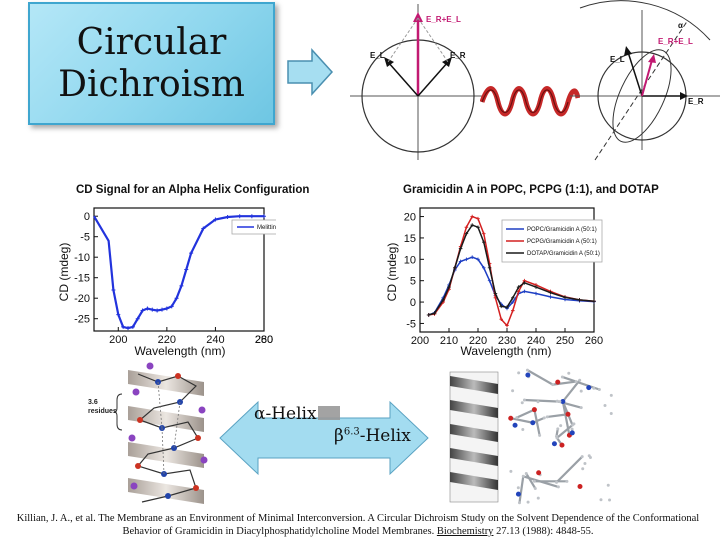 This screenshot has height=540, width=720. What do you see at coordinates (418, 82) in the screenshot?
I see `polarization-diagram-left: E_R+E_L E_L E_R` at bounding box center [418, 82].